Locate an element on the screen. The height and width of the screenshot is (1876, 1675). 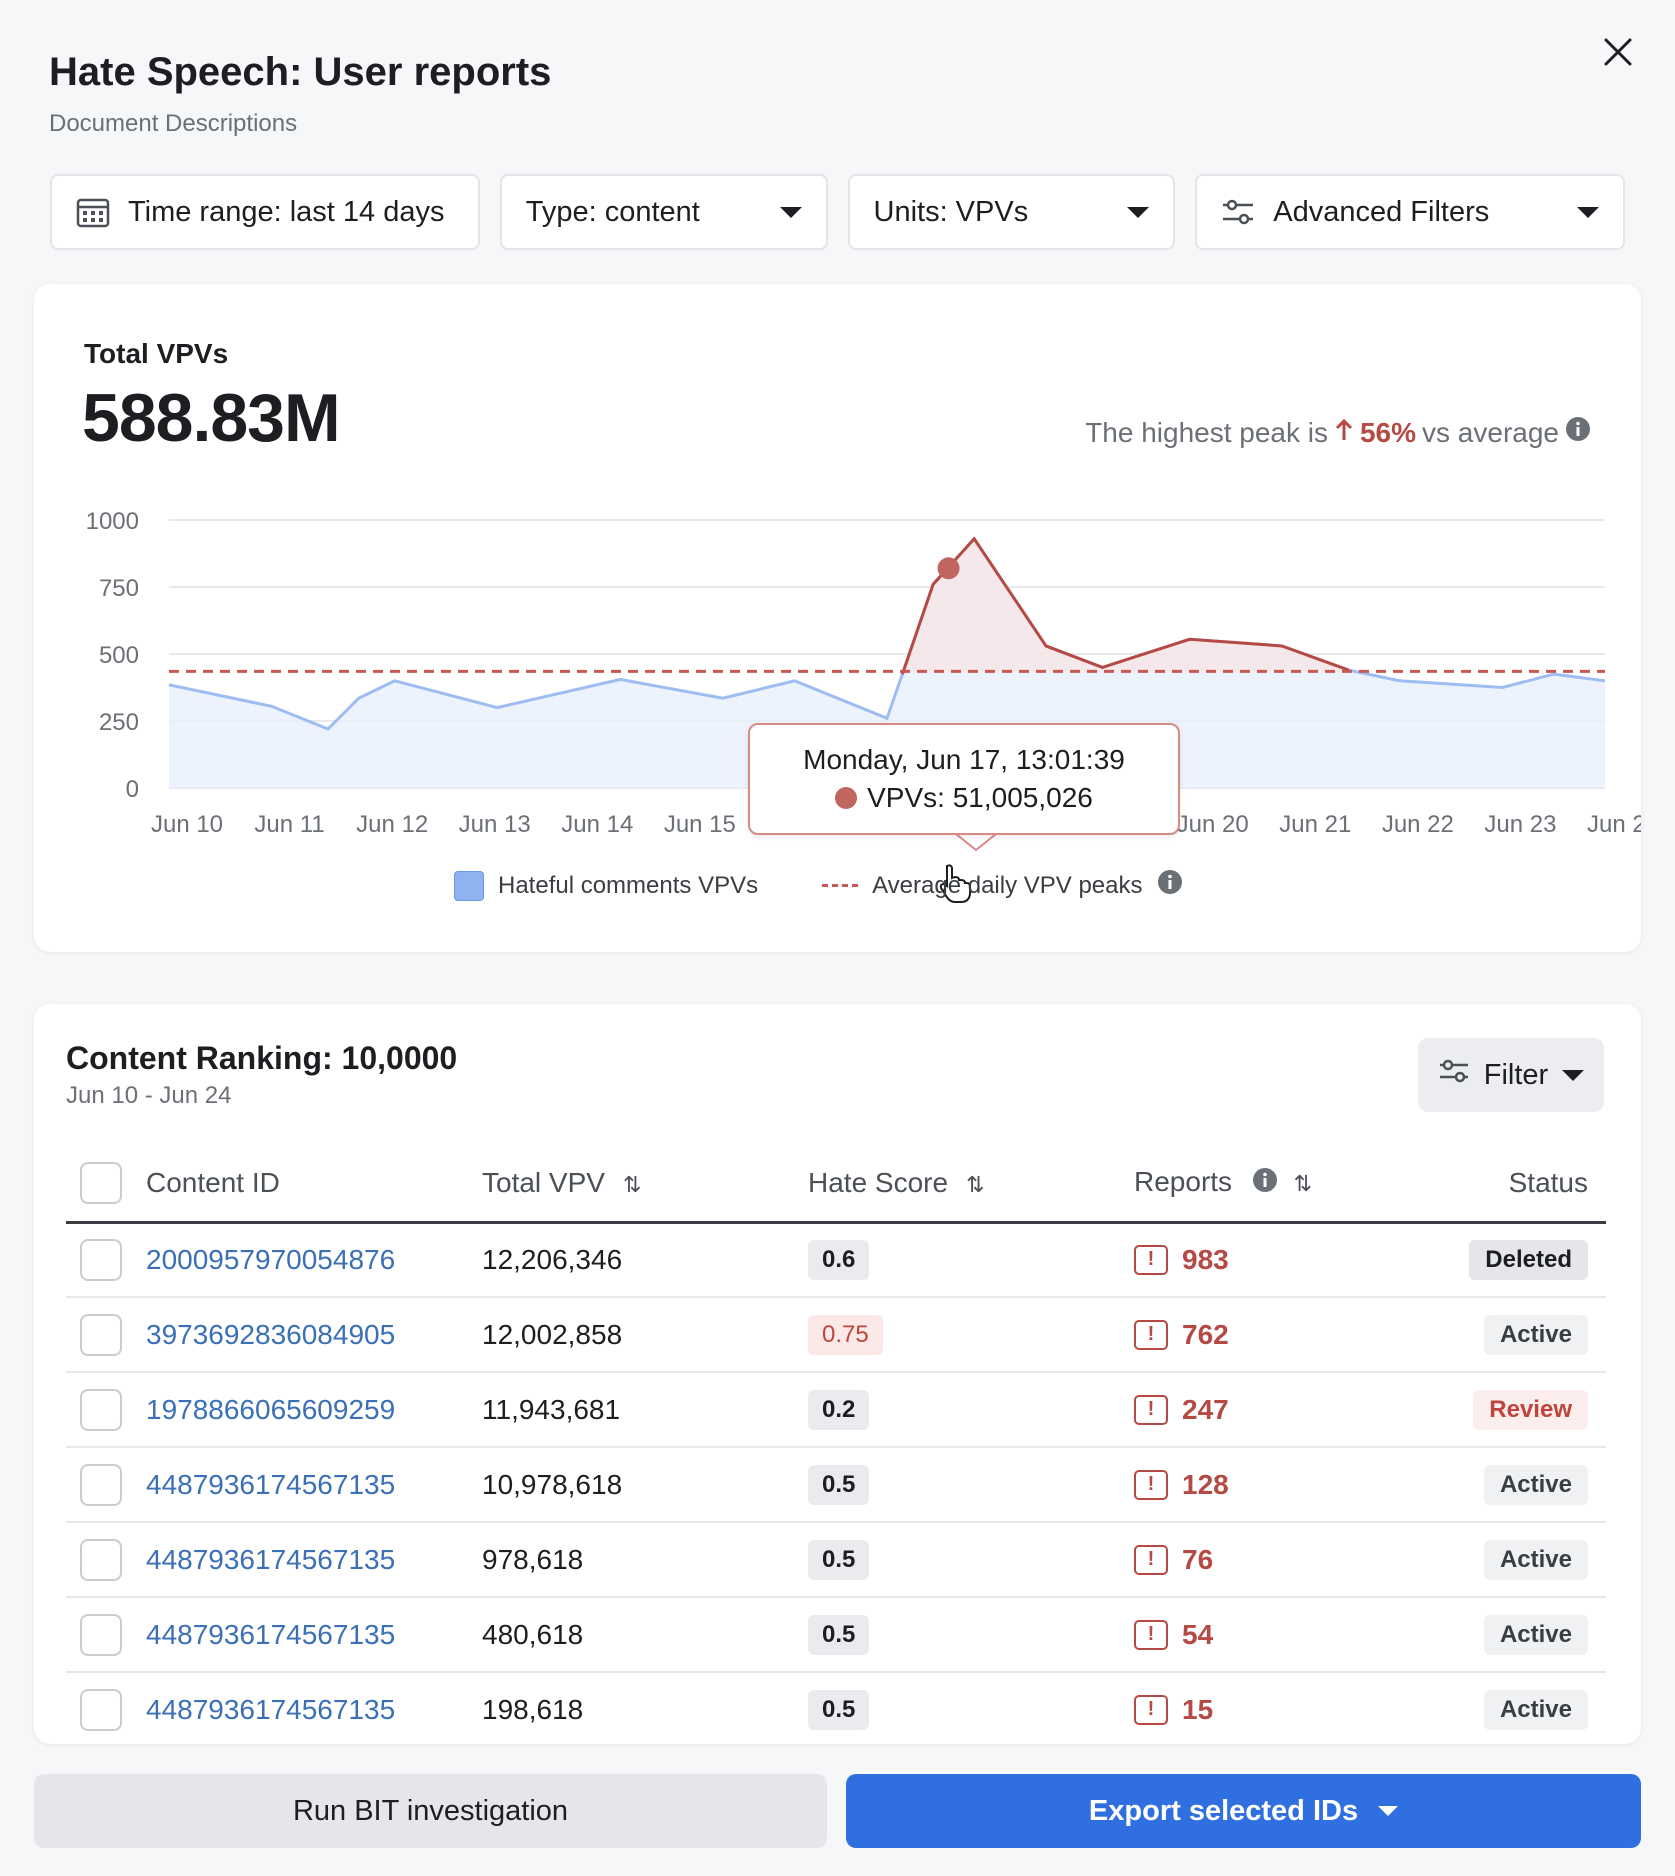
run-bit-investigation-button: Run BIT investigation is located at coordinates (430, 1811).